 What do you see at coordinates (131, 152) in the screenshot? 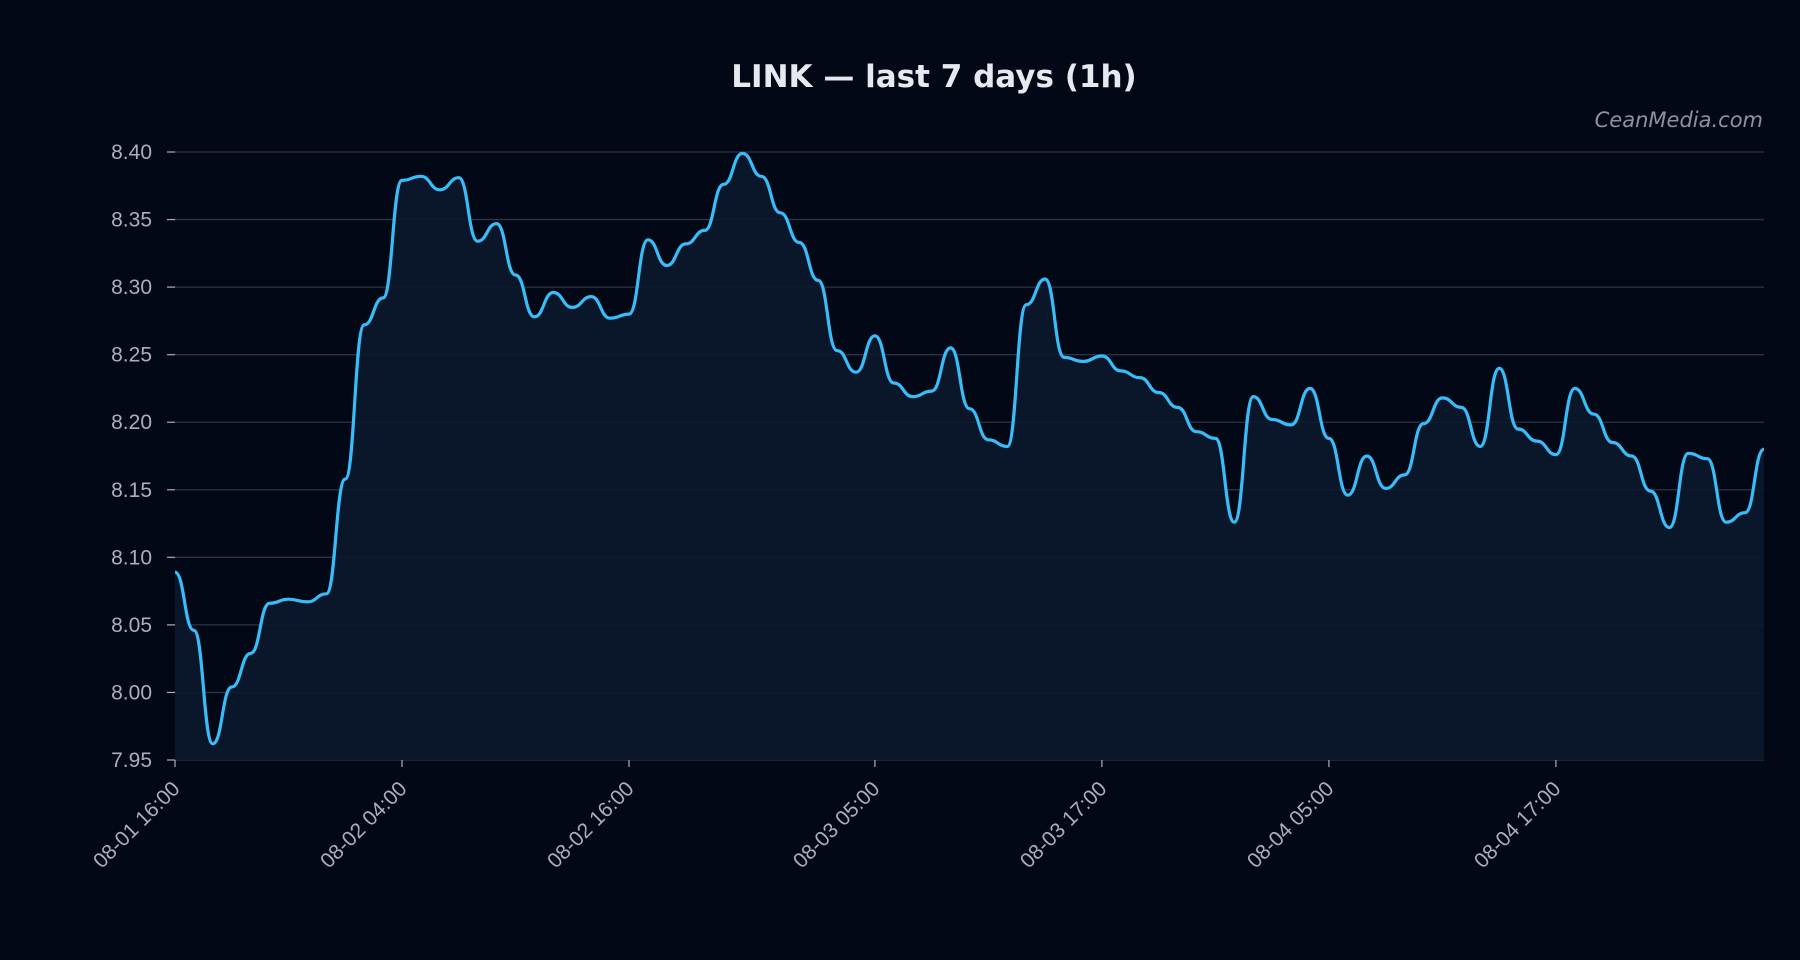
I see `y-tick-label-9: 8.40` at bounding box center [131, 152].